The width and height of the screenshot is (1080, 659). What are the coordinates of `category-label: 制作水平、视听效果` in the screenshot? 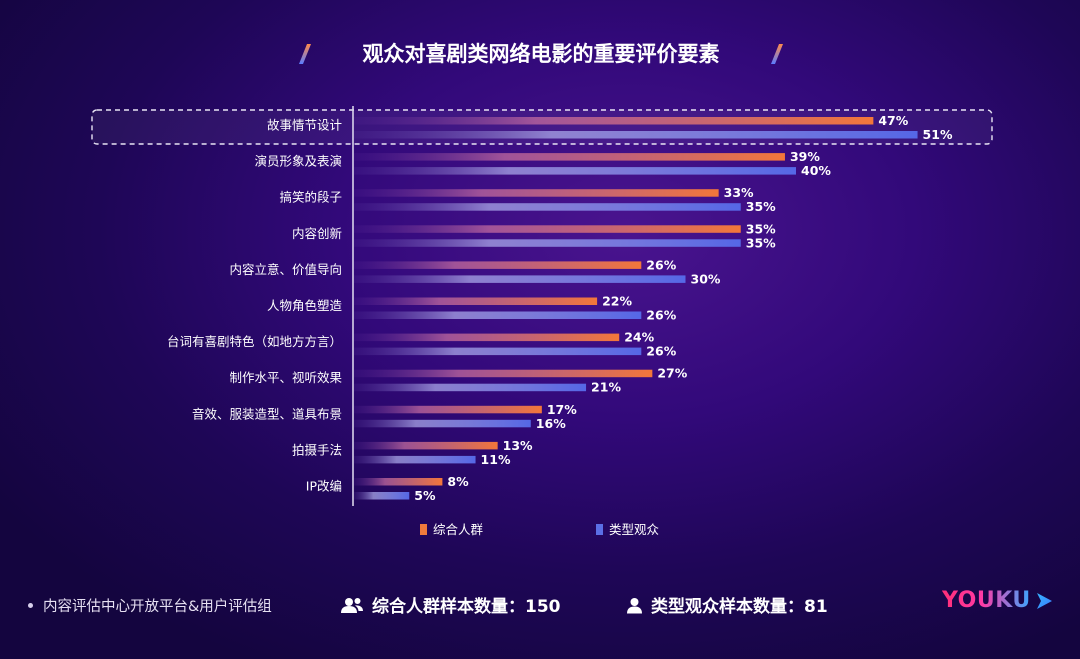 It's located at (285, 377).